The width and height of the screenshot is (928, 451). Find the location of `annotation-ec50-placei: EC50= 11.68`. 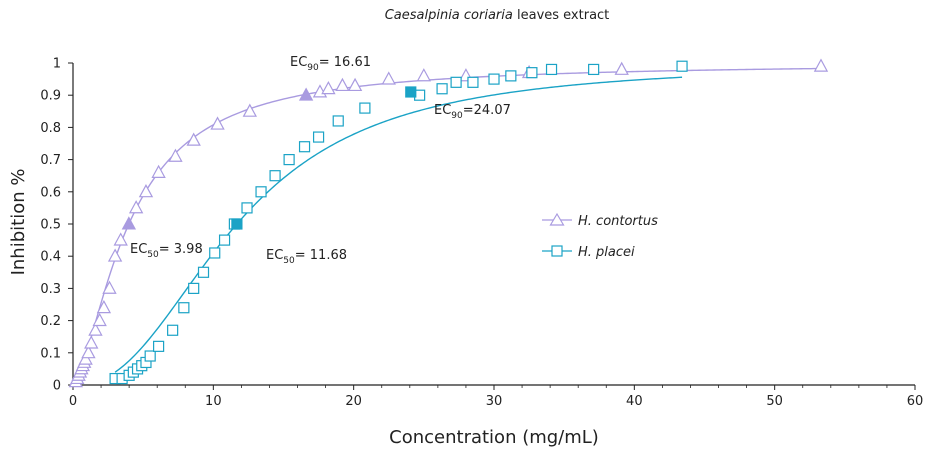

annotation-ec50-placei: EC50= 11.68 is located at coordinates (306, 257).